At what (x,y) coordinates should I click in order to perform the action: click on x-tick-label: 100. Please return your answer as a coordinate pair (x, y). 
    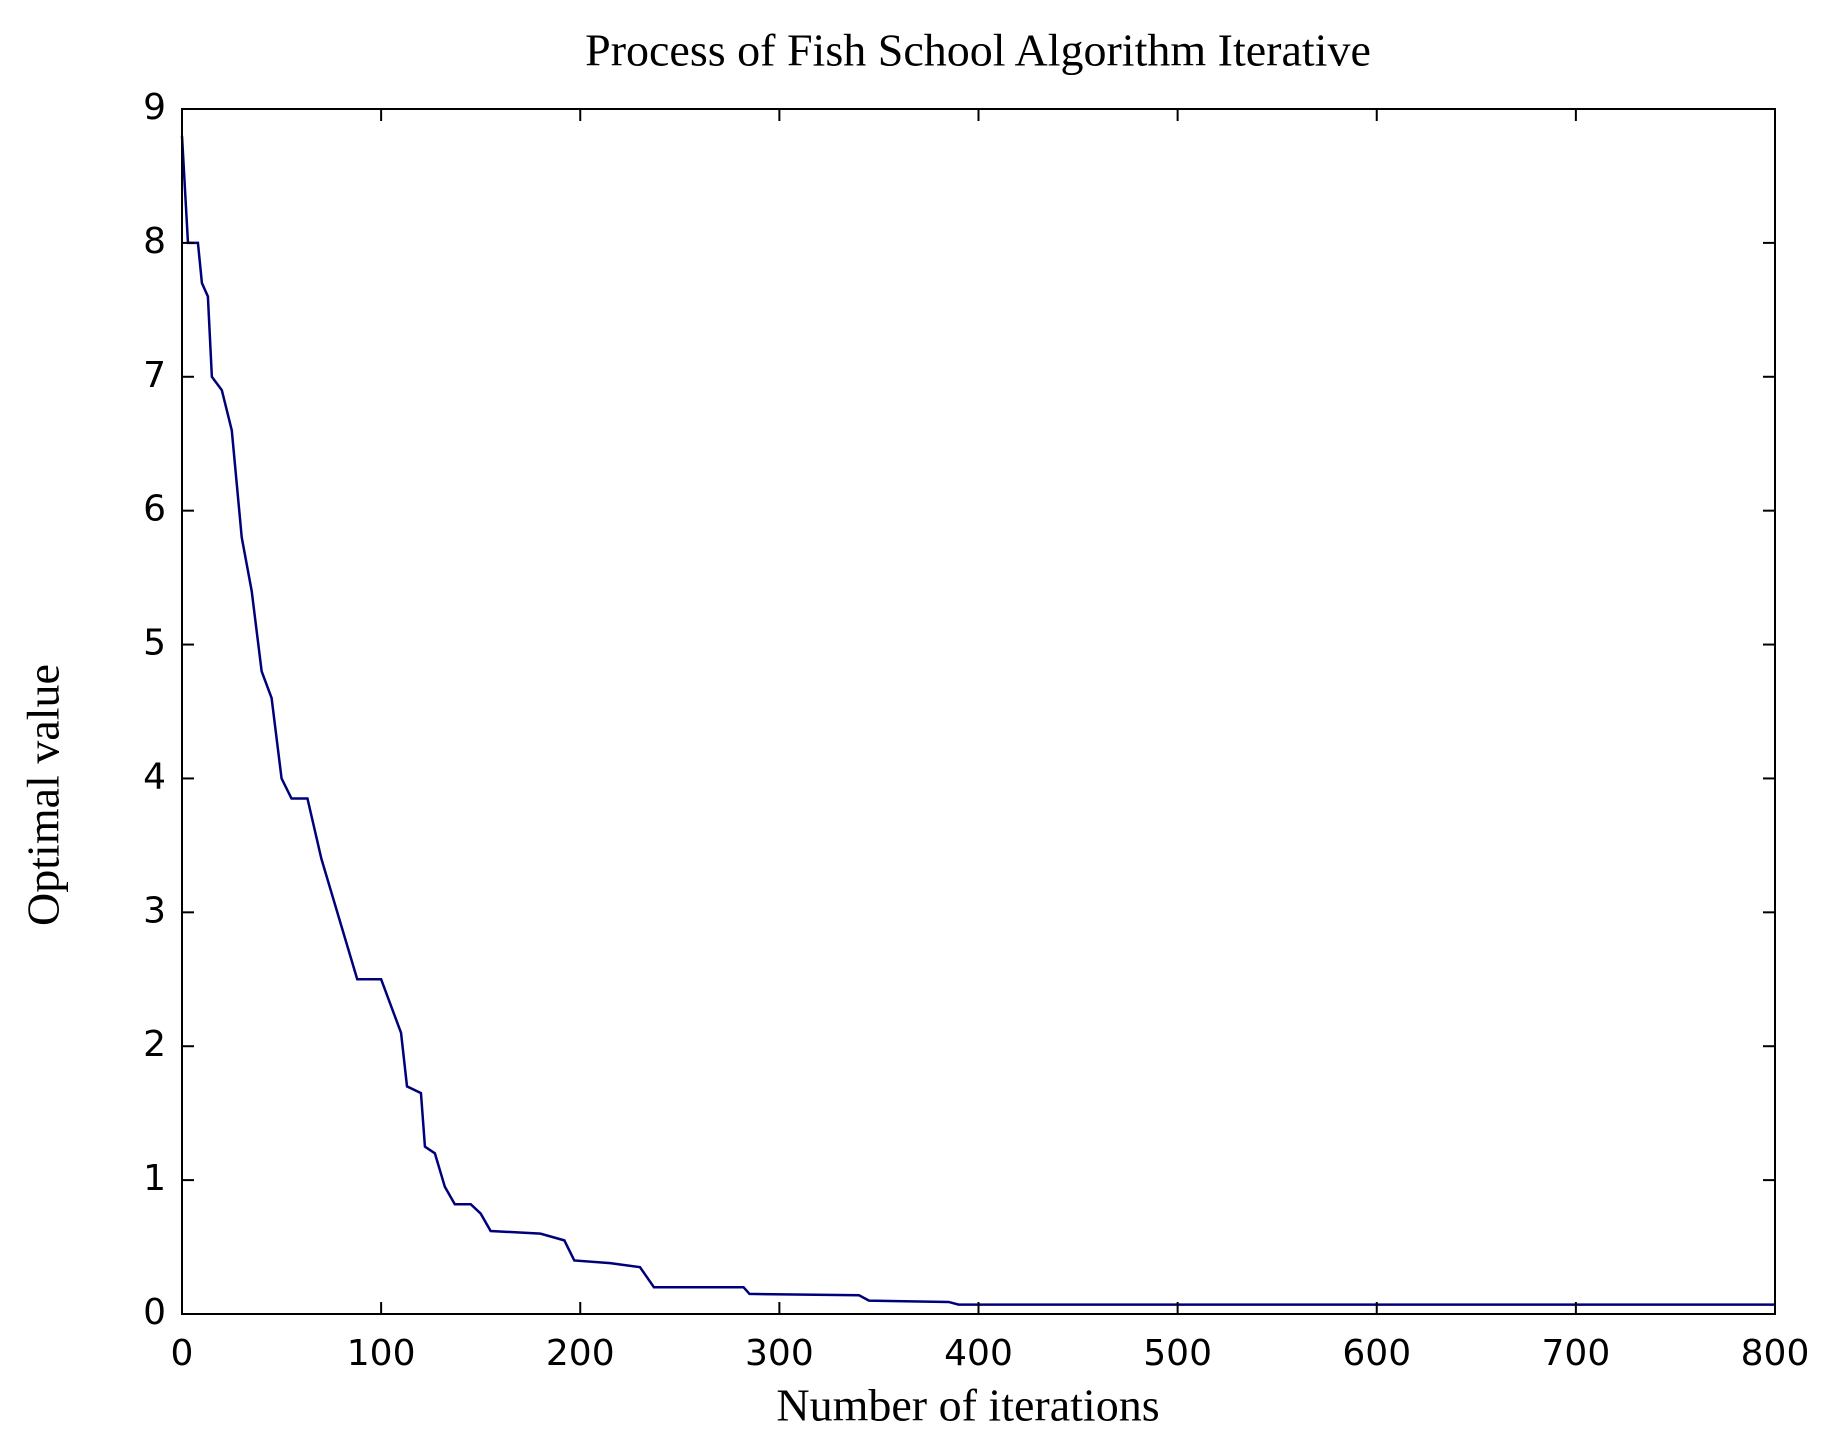
    Looking at the image, I should click on (381, 1353).